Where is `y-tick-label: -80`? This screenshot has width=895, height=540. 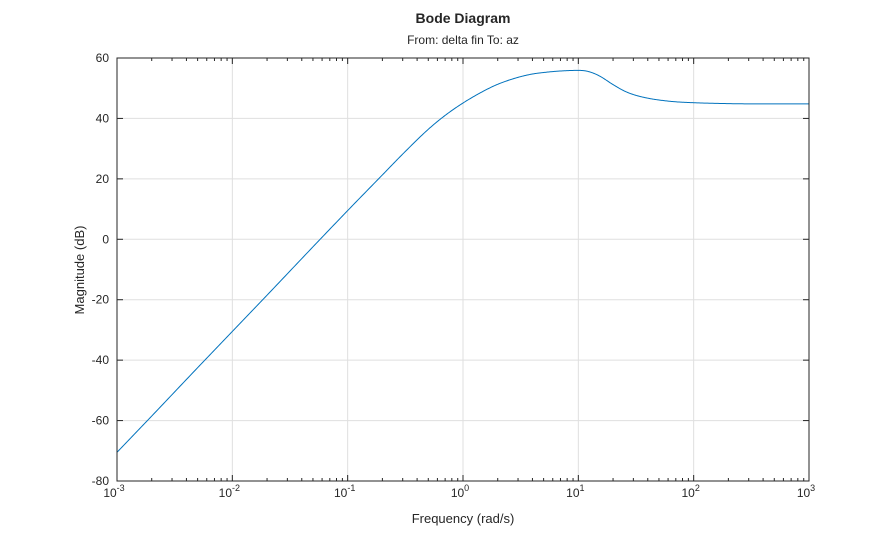
y-tick-label: -80 is located at coordinates (101, 481).